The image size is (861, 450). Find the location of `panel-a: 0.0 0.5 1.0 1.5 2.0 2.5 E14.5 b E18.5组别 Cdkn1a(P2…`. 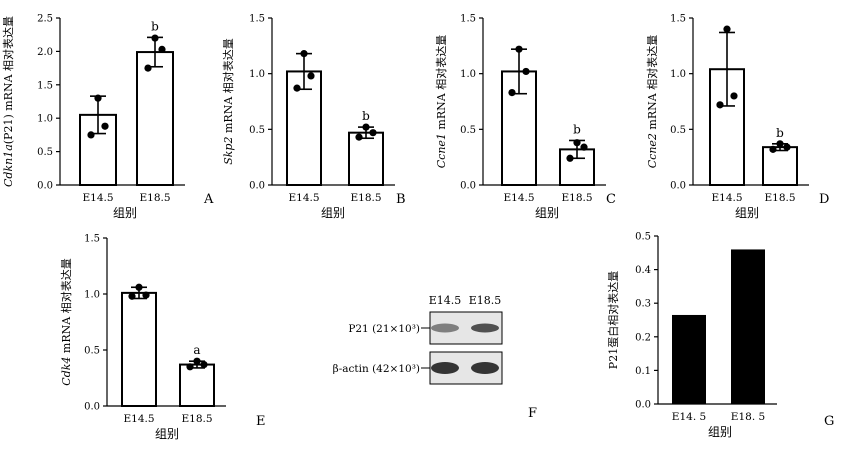

panel-a: 0.0 0.5 1.0 1.5 2.0 2.5 E14.5 b E18.5组别 Cdkn1a(P2… is located at coordinates (107, 117).